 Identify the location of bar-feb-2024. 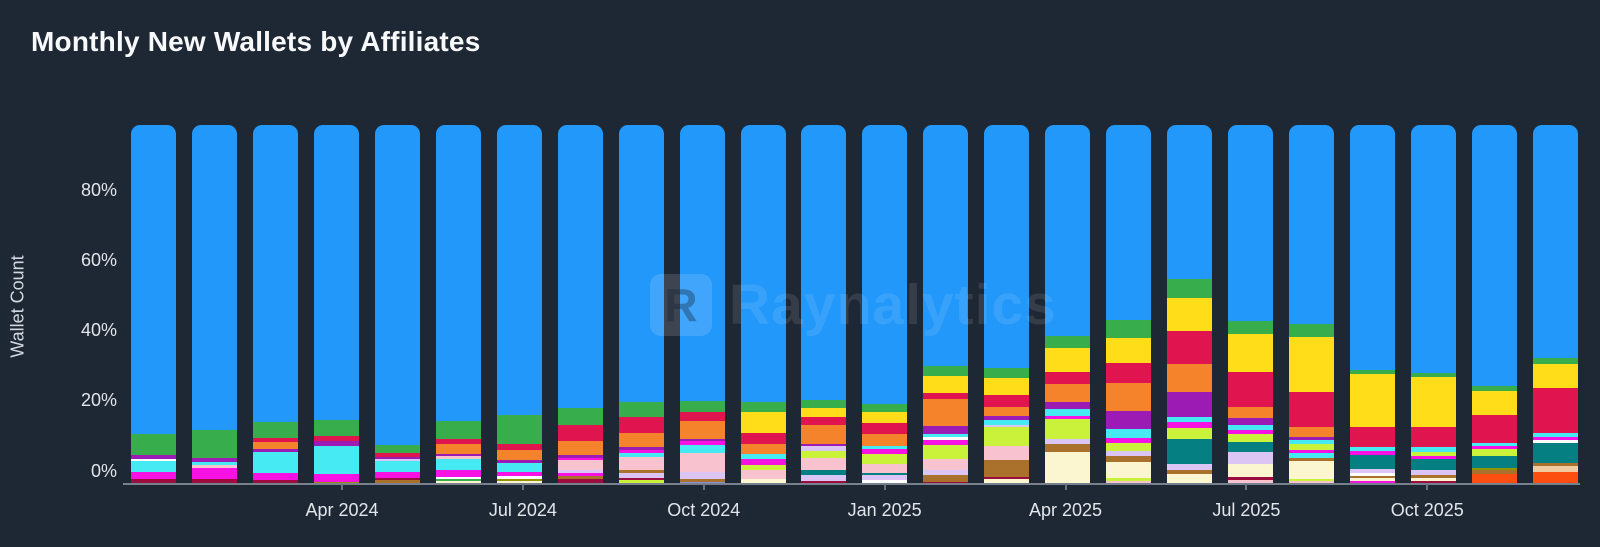
(214, 304).